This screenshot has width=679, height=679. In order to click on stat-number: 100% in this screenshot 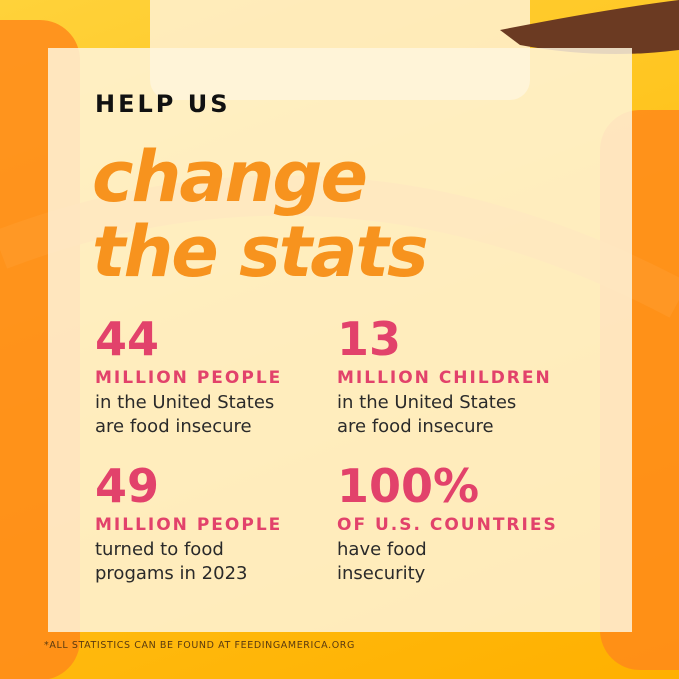, I will do `click(408, 486)`.